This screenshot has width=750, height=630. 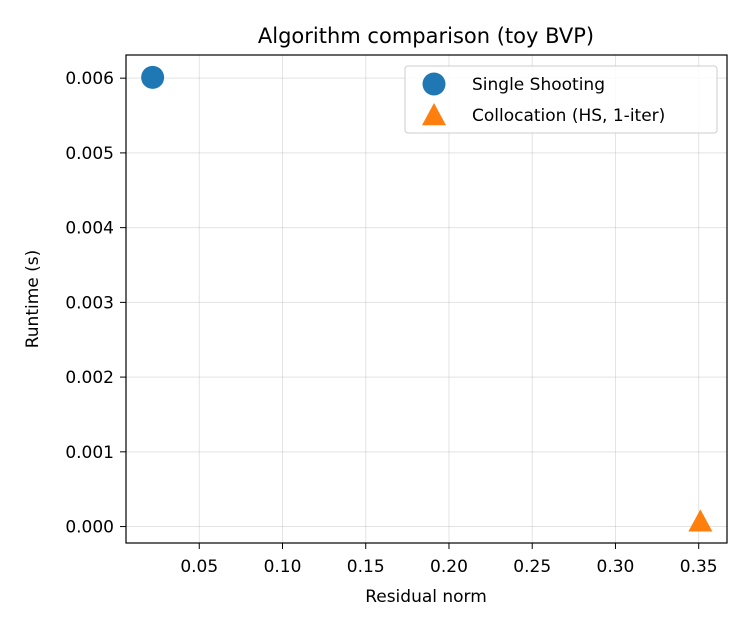 What do you see at coordinates (199, 567) in the screenshot?
I see `x-tick-label: 0.05` at bounding box center [199, 567].